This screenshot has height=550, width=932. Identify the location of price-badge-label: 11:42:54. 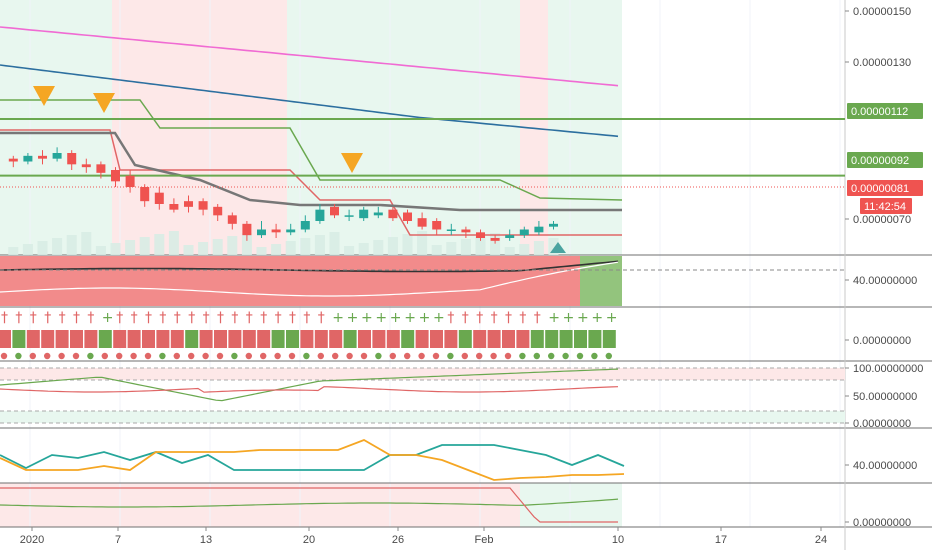
(885, 207).